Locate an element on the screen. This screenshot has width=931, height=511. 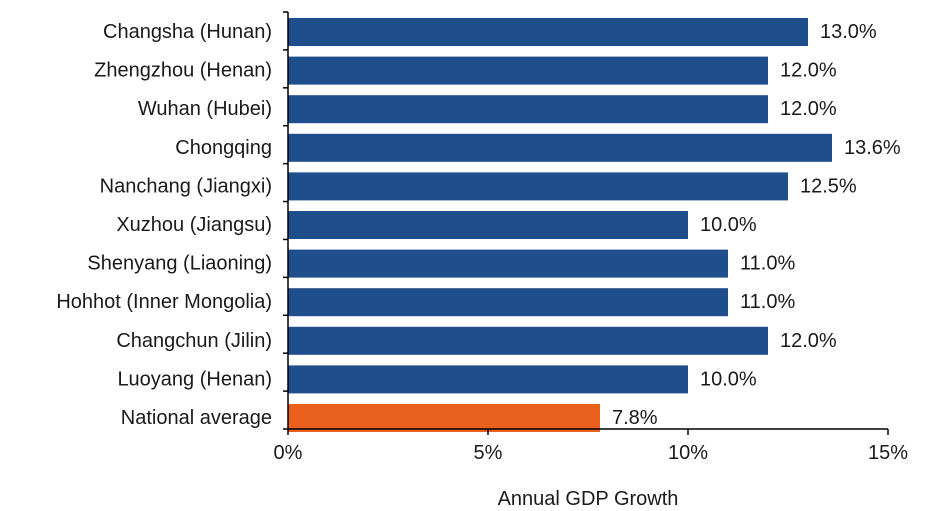
bar-luoyang-henan is located at coordinates (488, 379).